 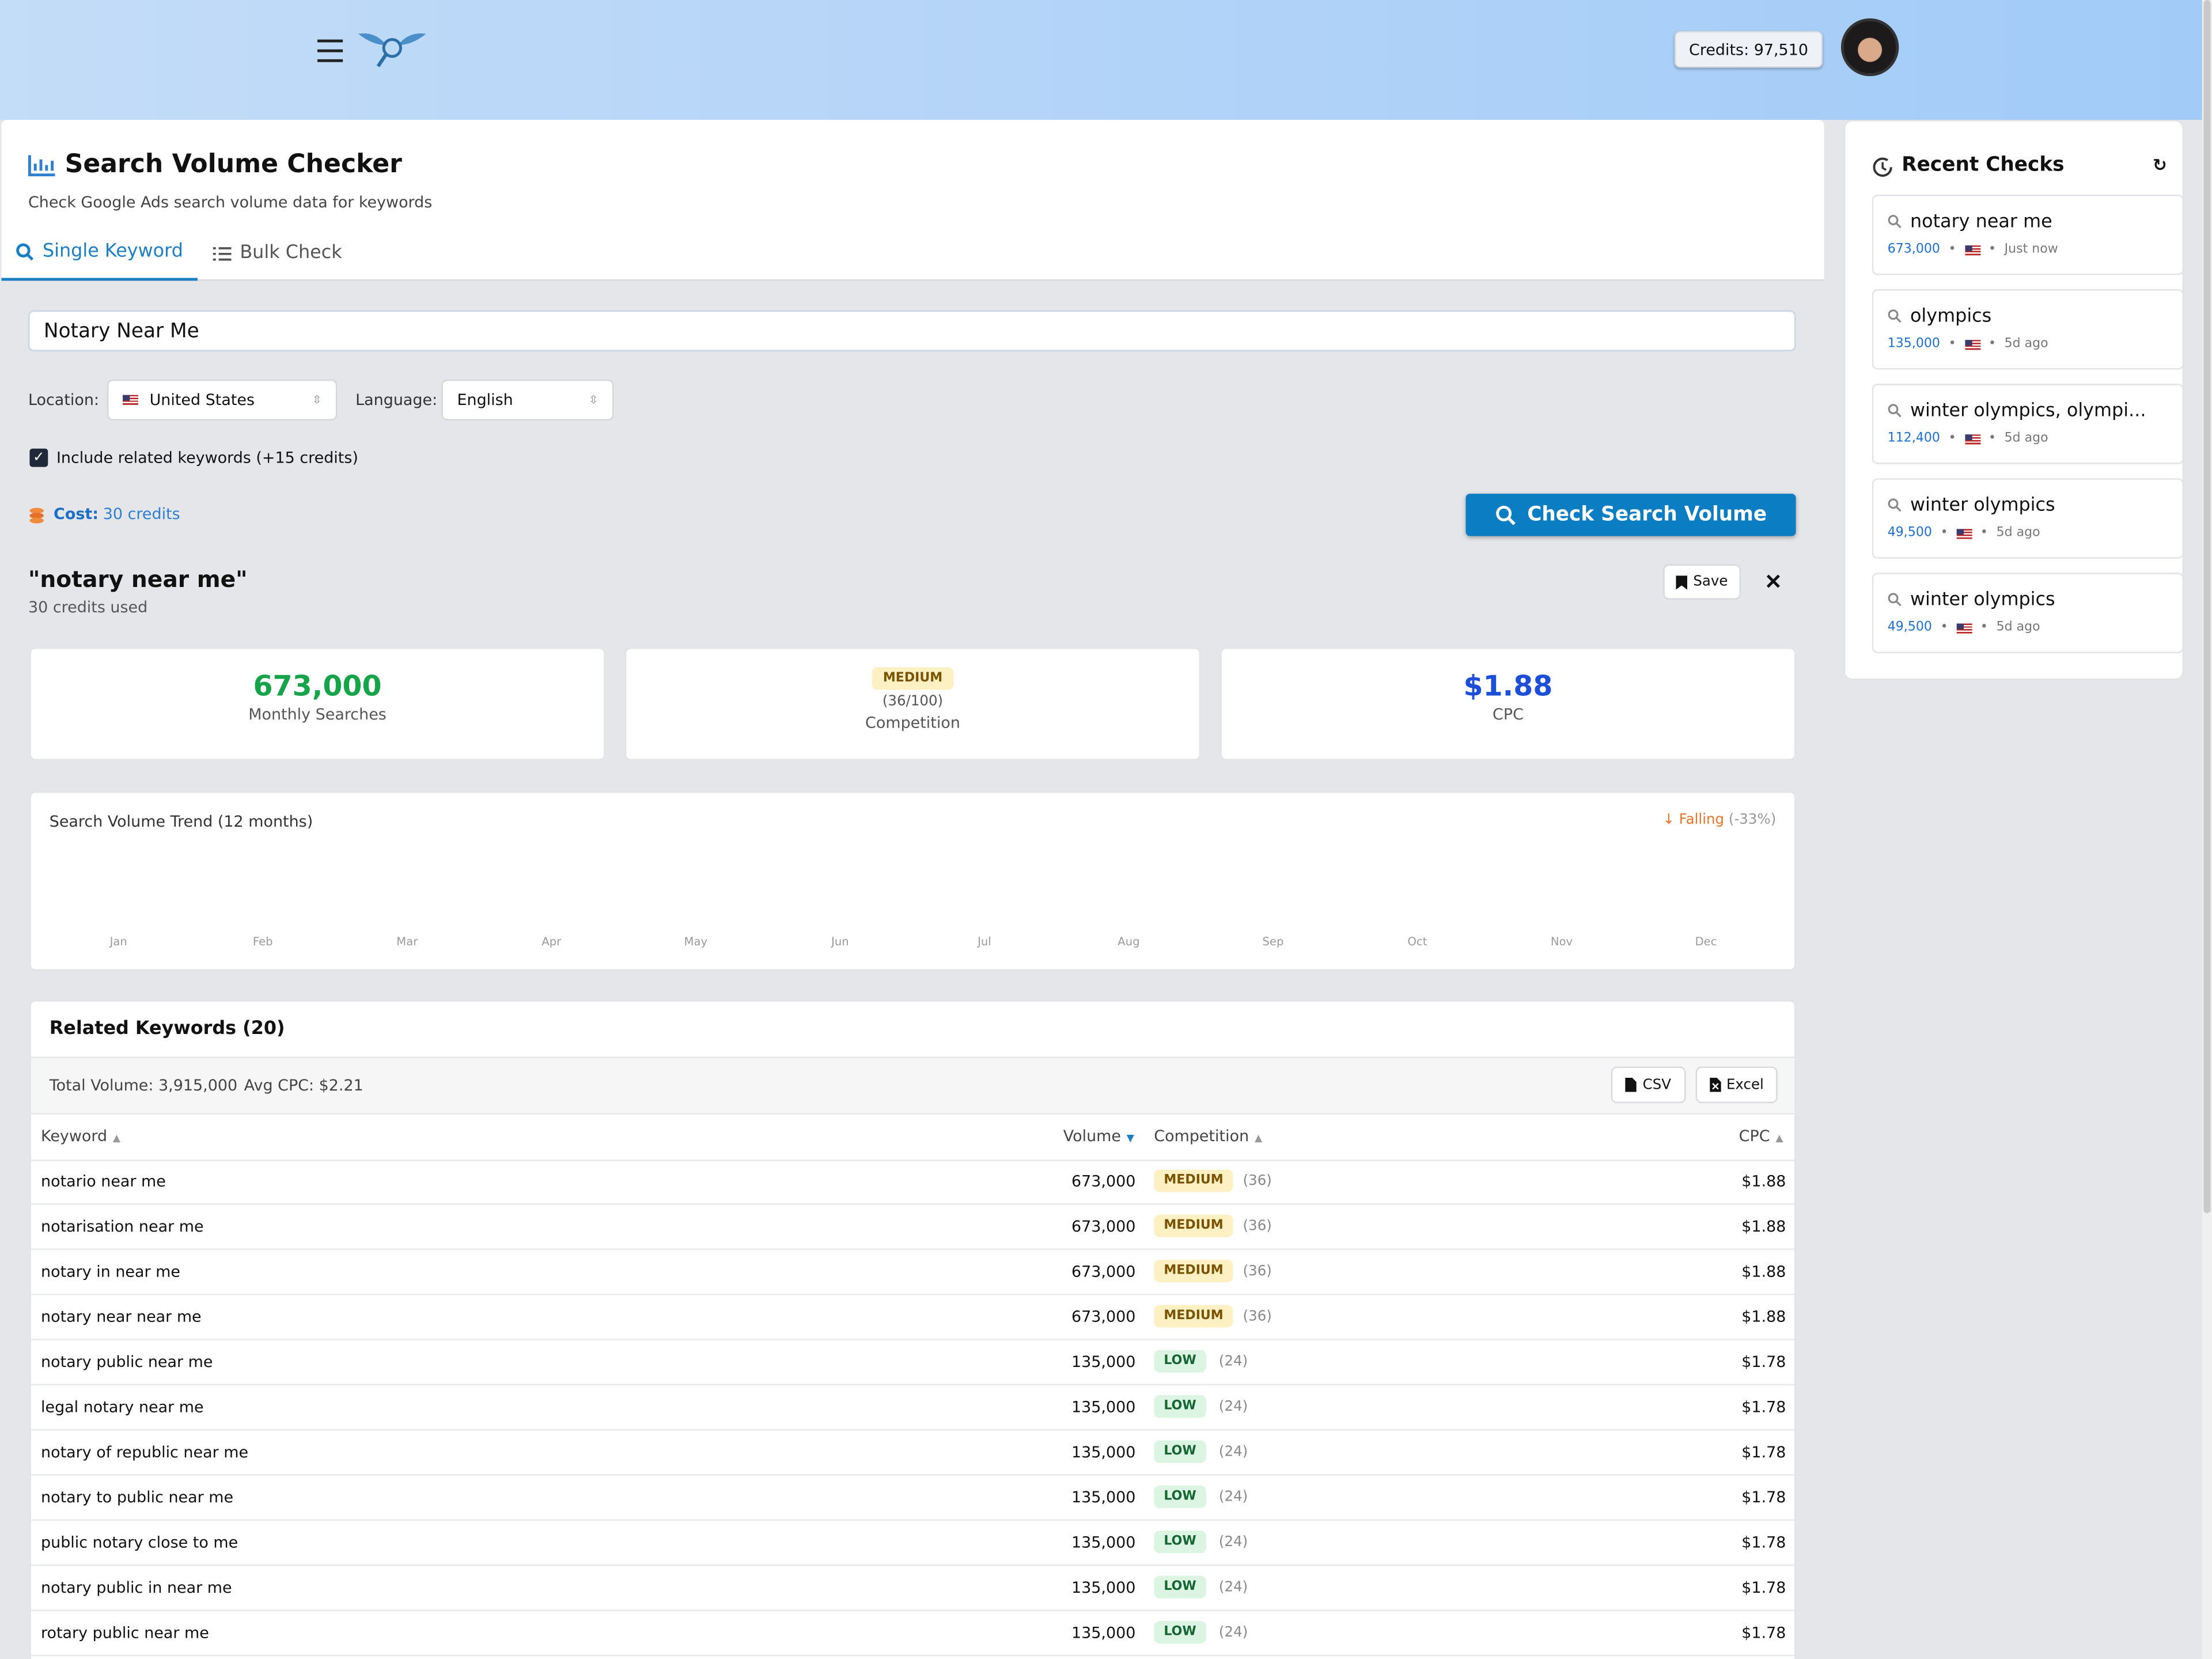 I want to click on credits-badge: Credits: 97,510, so click(x=1748, y=49).